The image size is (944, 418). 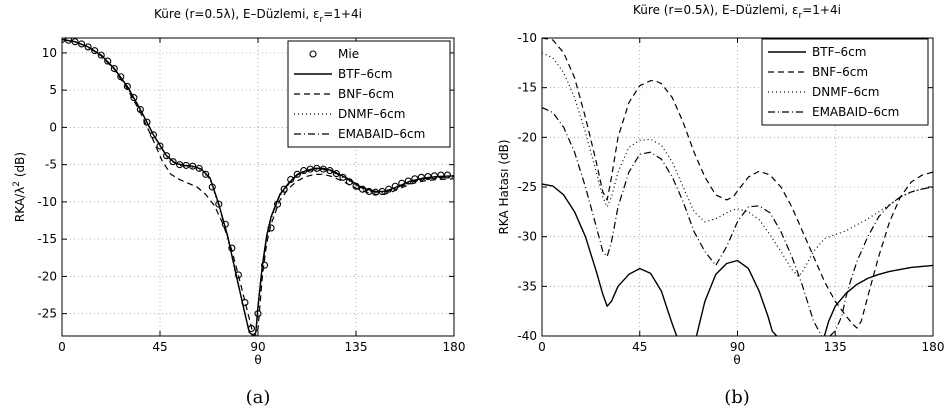 What do you see at coordinates (62, 347) in the screenshot?
I see `chart-a-xtick-label: 0` at bounding box center [62, 347].